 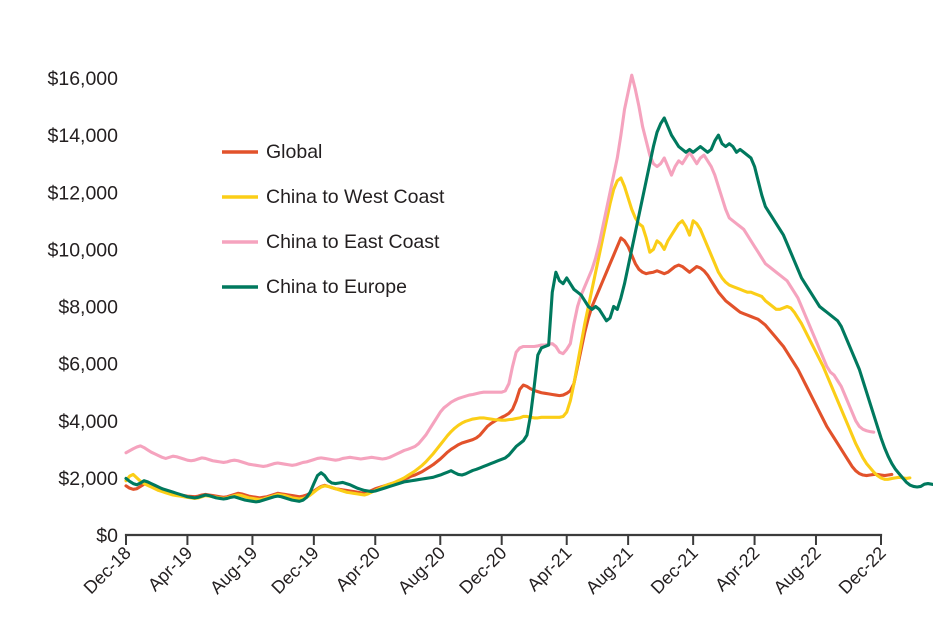 I want to click on y-axis-tick-label: $0, so click(x=107, y=536).